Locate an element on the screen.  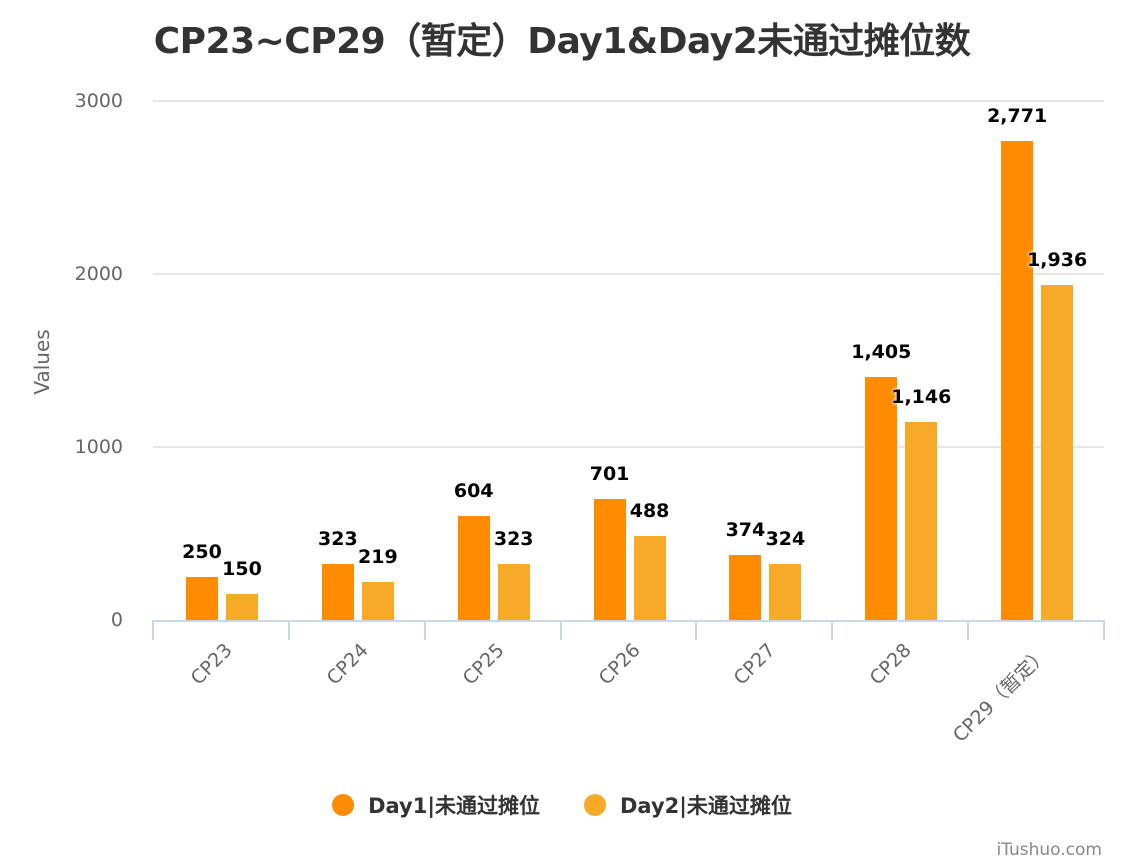
data-label: 1,405 is located at coordinates (881, 351).